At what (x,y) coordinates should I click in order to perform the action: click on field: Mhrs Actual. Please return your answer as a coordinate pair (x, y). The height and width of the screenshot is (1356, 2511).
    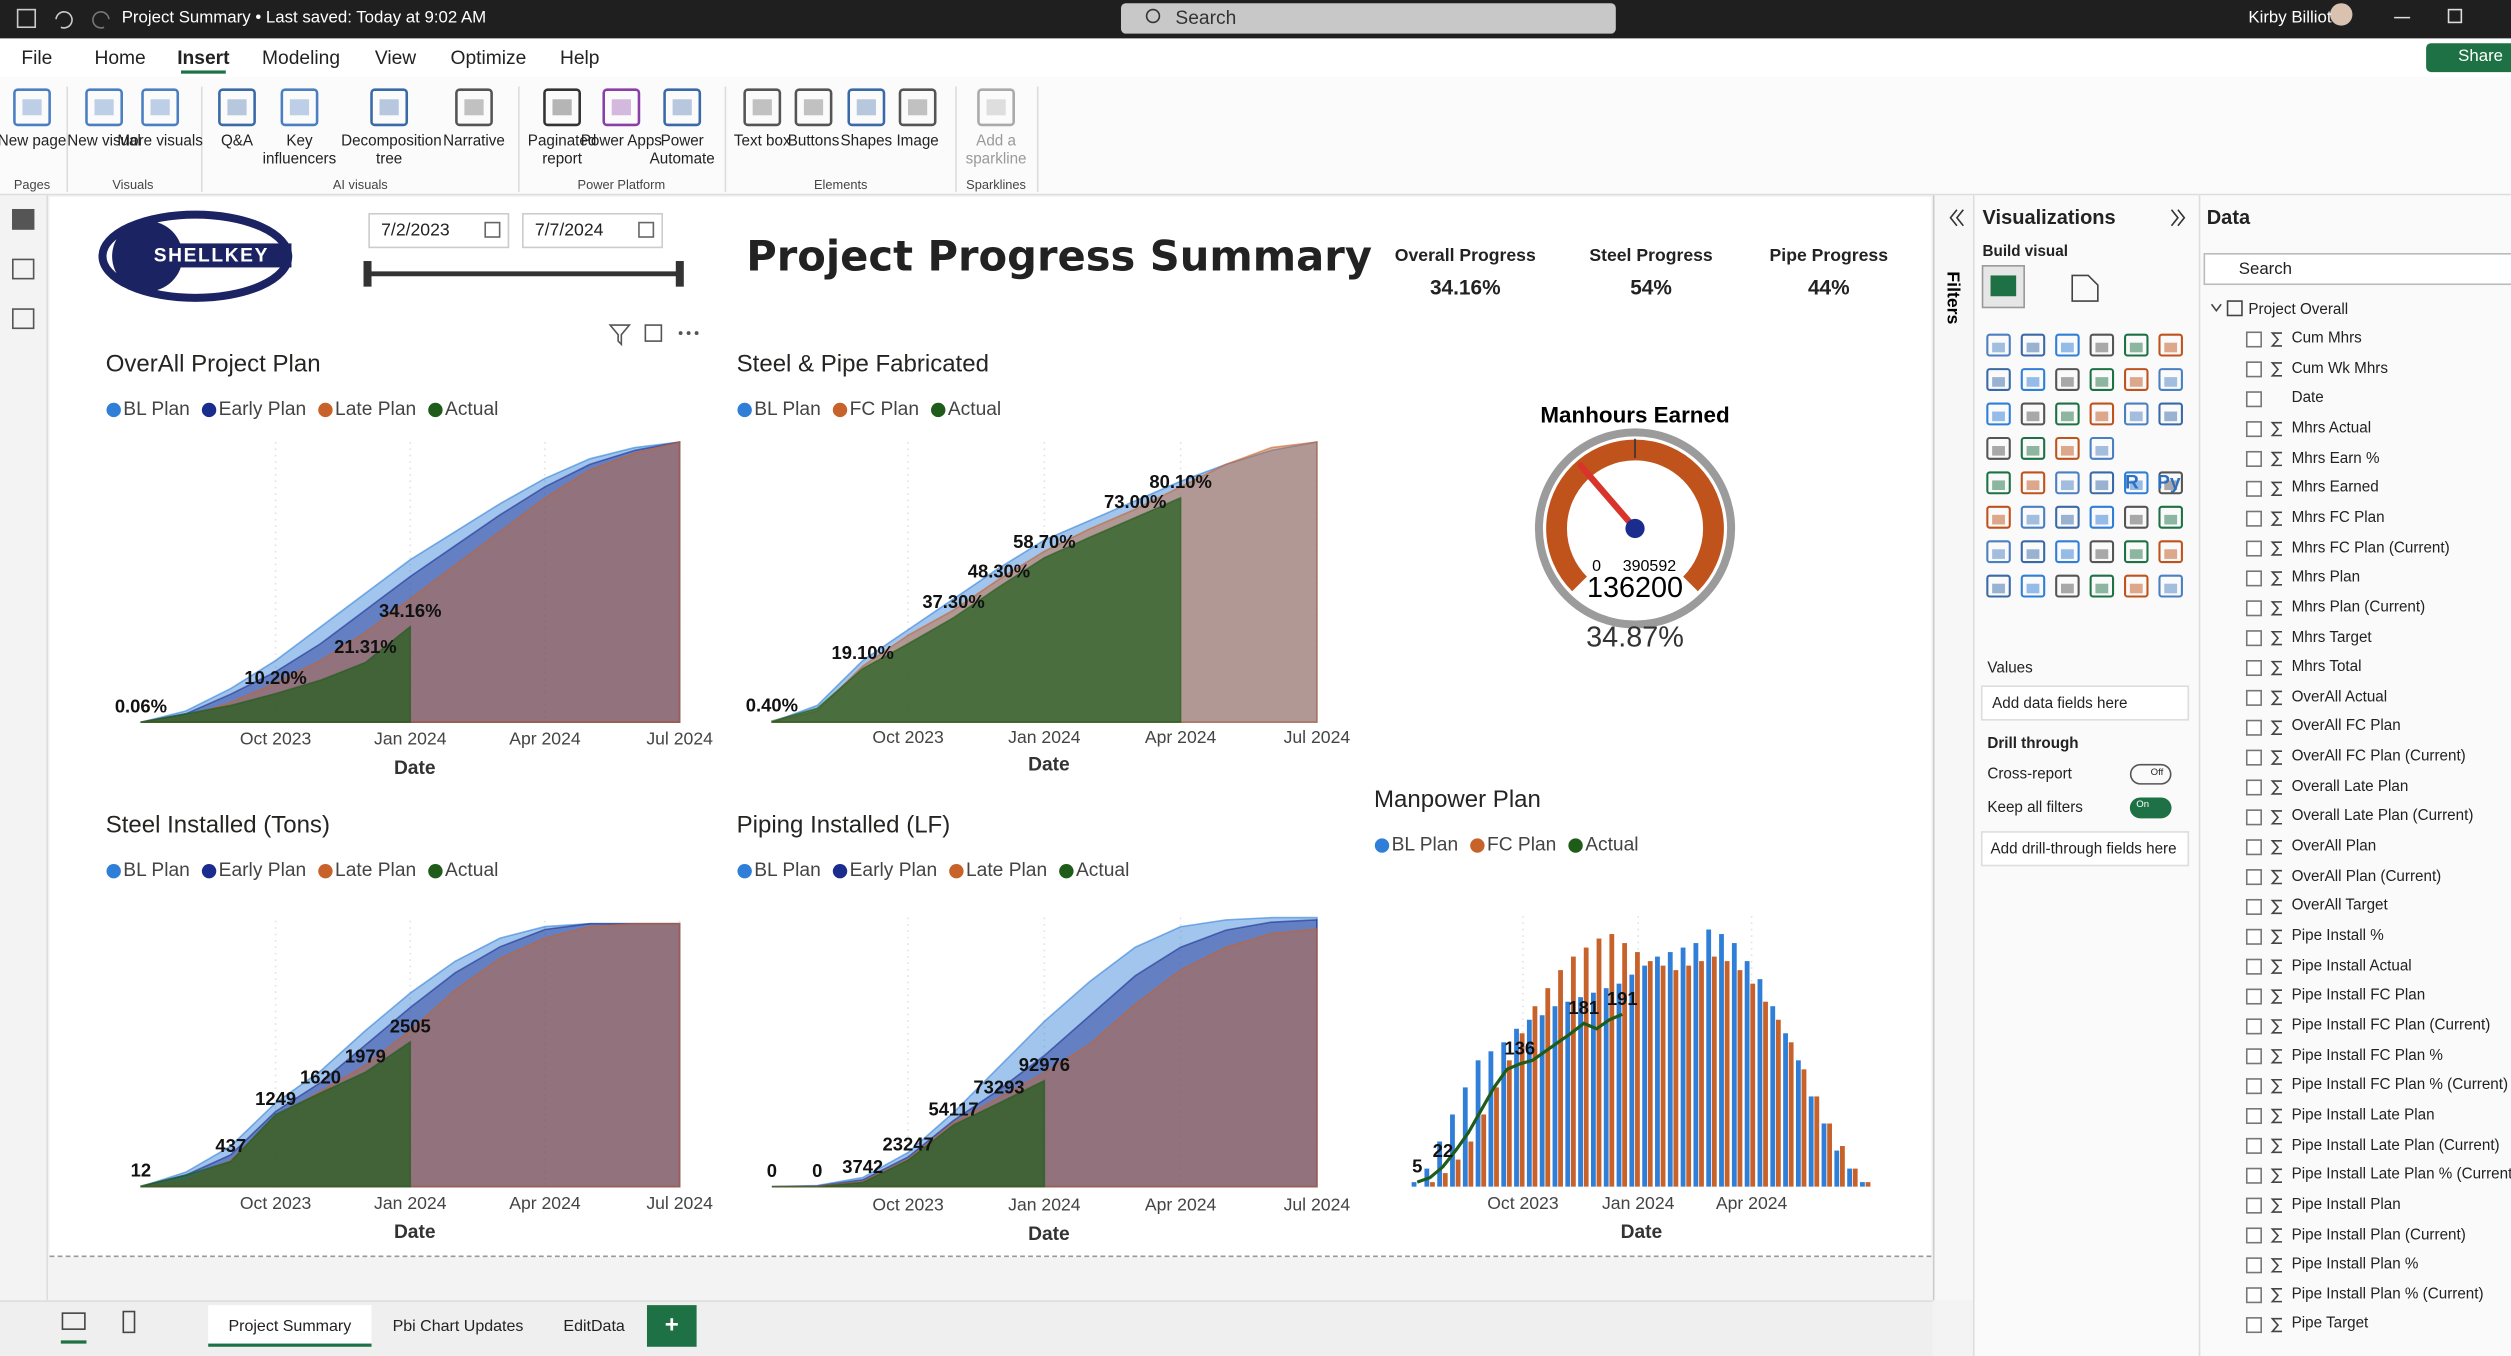
    Looking at the image, I should click on (2331, 428).